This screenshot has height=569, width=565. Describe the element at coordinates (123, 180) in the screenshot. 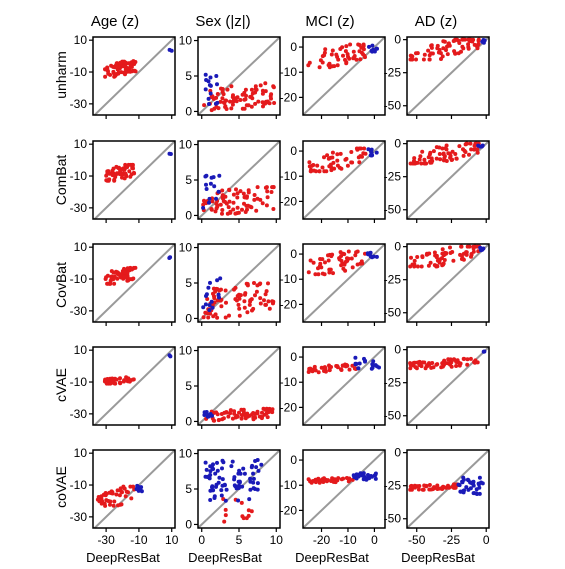

I see `panel-combat-age-z: -30 -10 10` at that location.